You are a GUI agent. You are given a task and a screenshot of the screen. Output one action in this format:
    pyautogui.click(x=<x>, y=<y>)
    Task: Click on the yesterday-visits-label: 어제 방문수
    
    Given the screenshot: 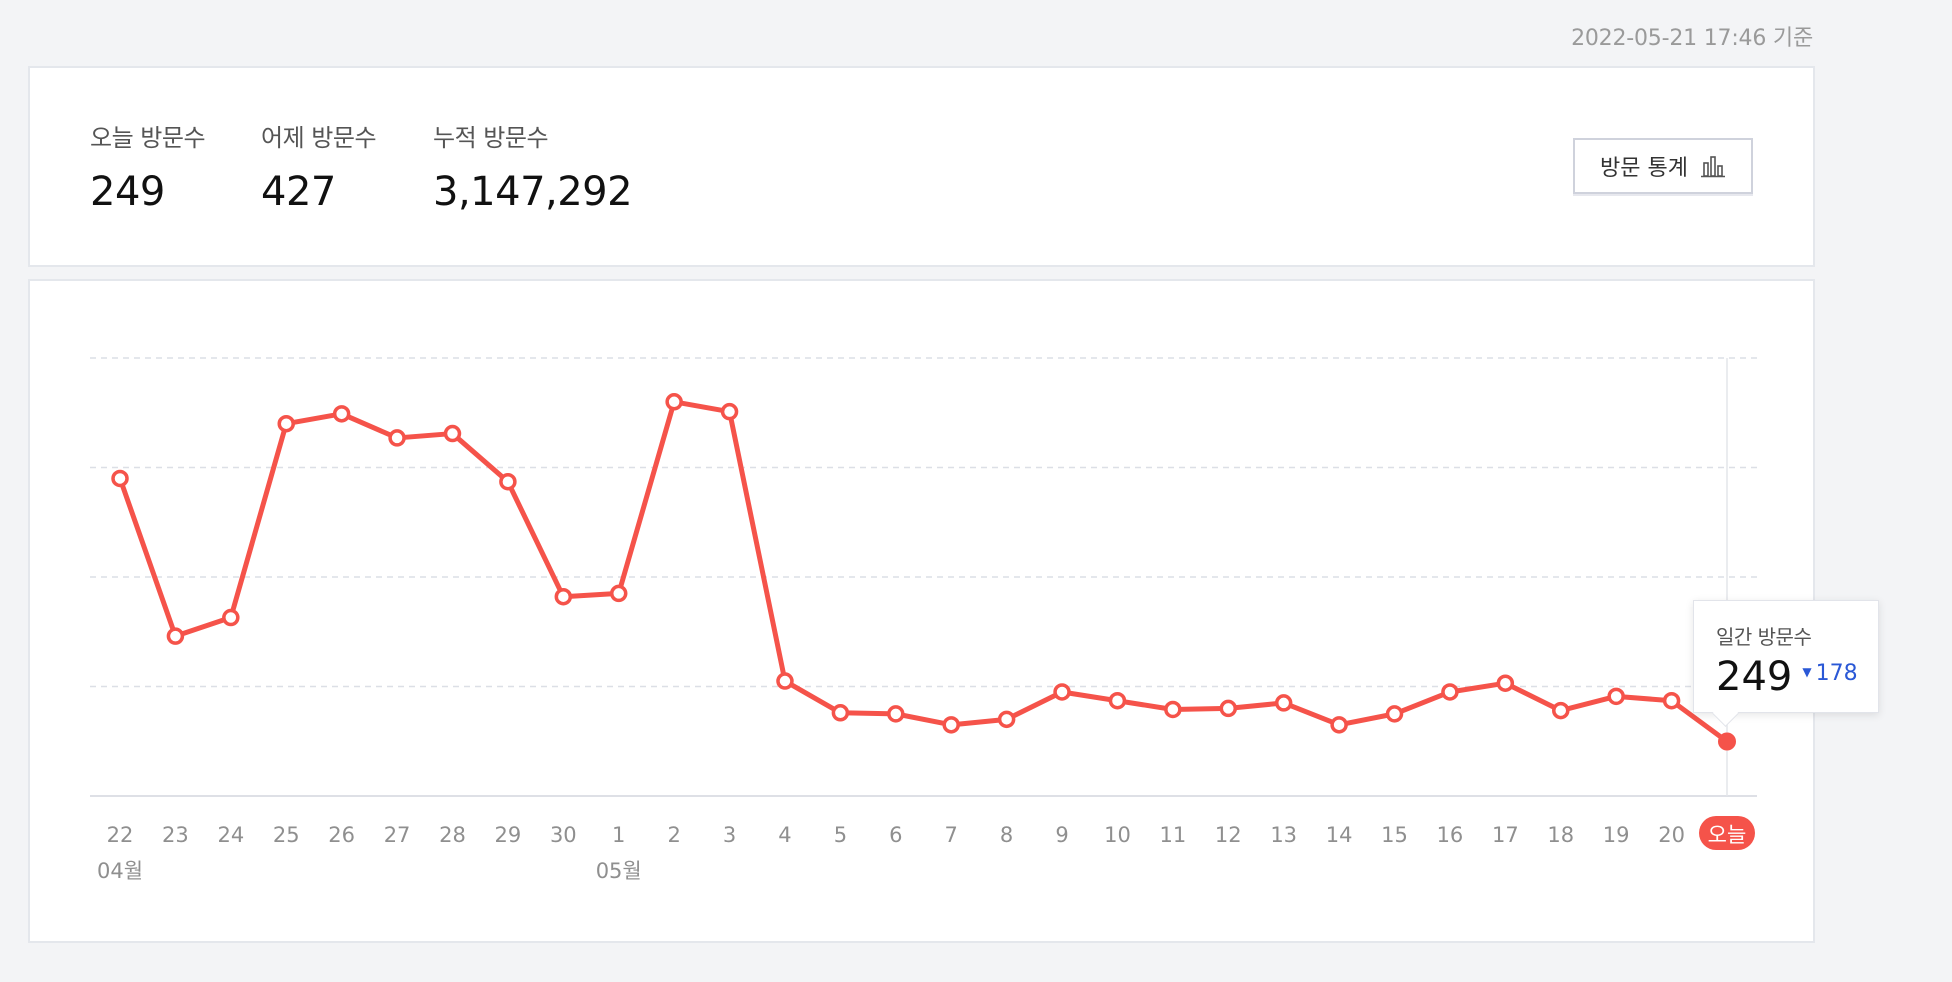 What is the action you would take?
    pyautogui.click(x=319, y=138)
    